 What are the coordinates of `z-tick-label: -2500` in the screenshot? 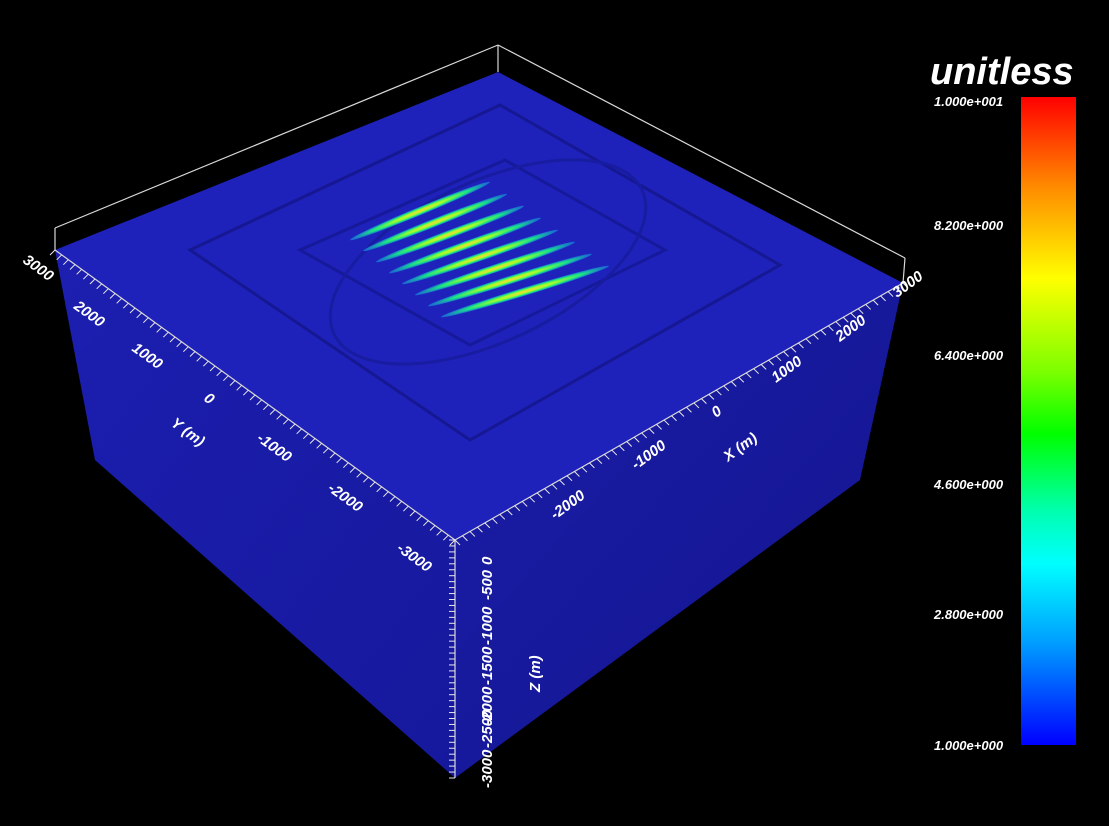 It's located at (487, 728).